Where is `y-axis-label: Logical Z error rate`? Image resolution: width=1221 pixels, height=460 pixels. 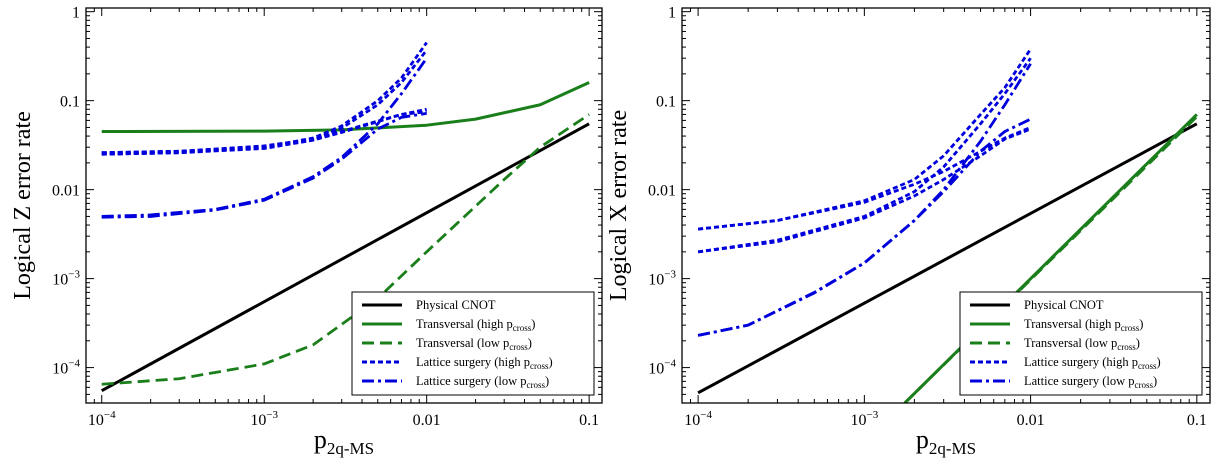 y-axis-label: Logical Z error rate is located at coordinates (23, 205).